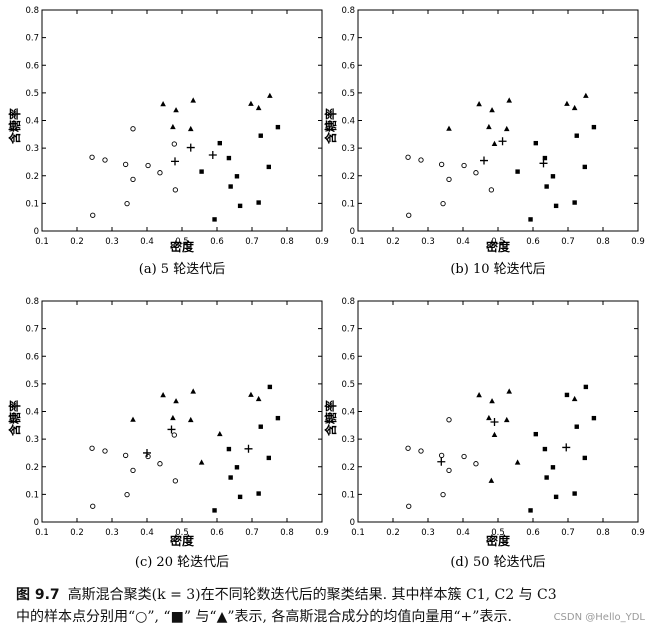 The height and width of the screenshot is (639, 657). Describe the element at coordinates (348, 330) in the screenshot. I see `y-tick-label: 0.7` at that location.